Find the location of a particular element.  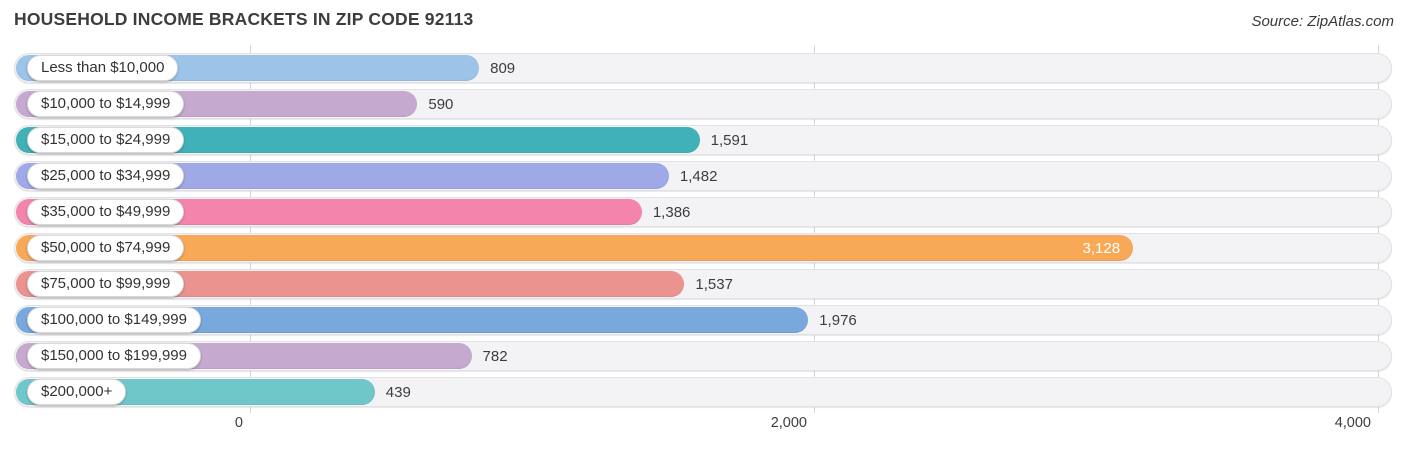

bar-track: Less than $10,000 809 is located at coordinates (703, 68).